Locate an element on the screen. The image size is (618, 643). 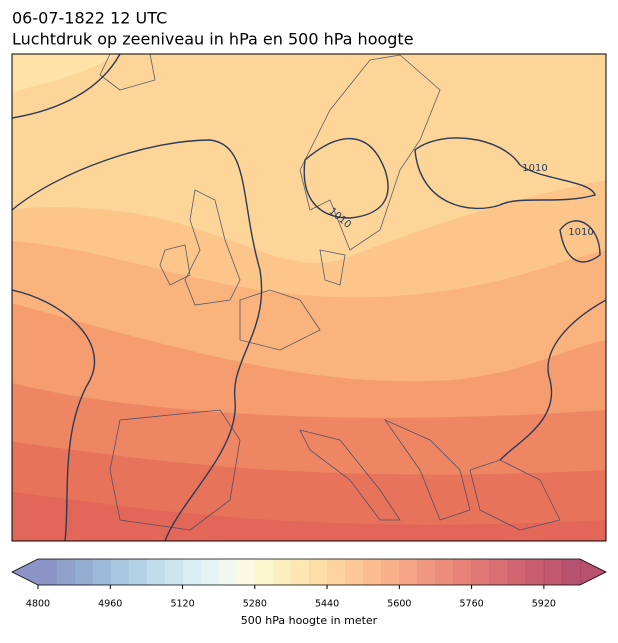
colorbar-tick-label: 5920 is located at coordinates (544, 604).